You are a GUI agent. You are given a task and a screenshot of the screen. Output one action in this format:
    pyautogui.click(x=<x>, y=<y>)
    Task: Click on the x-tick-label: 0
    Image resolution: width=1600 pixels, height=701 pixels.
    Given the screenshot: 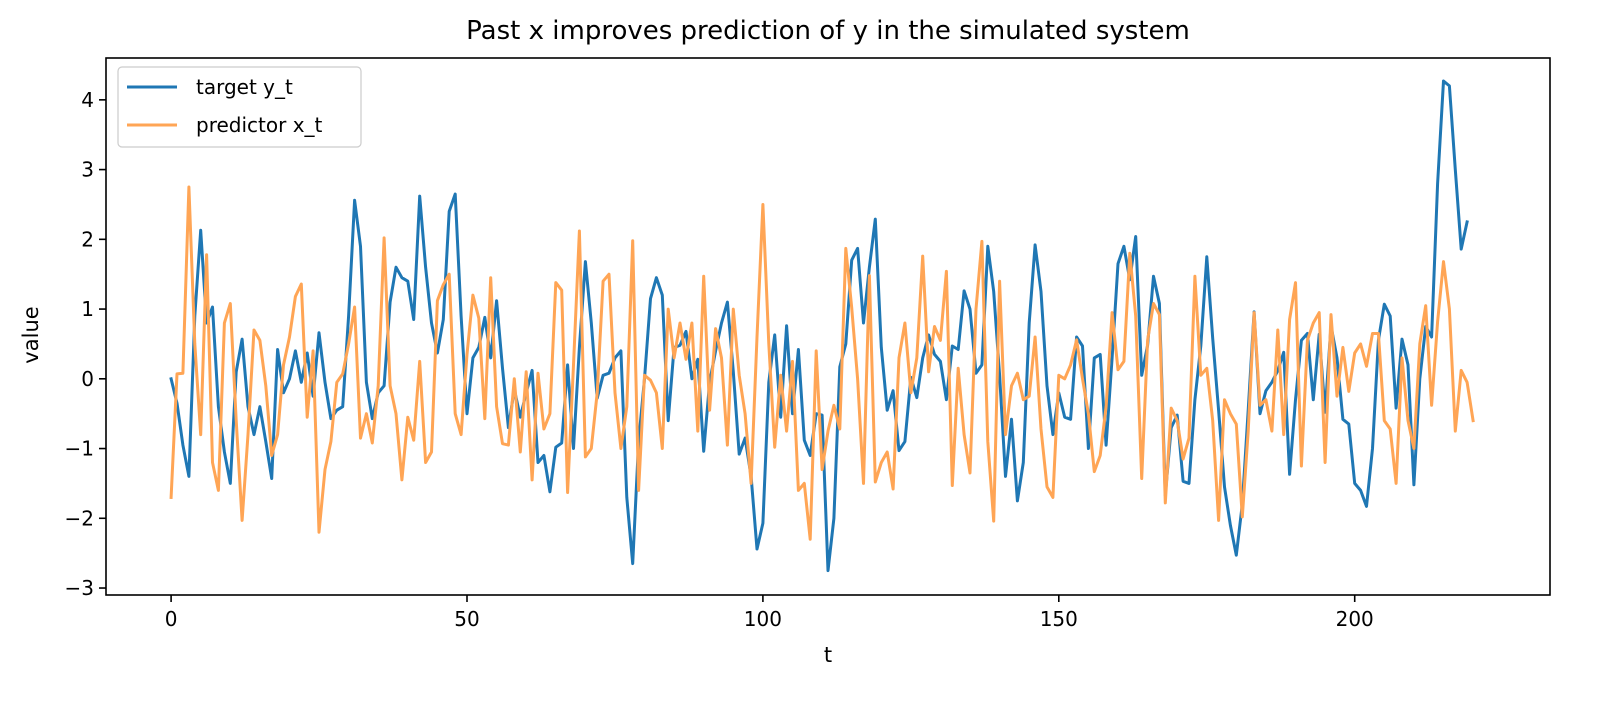 What is the action you would take?
    pyautogui.click(x=171, y=619)
    